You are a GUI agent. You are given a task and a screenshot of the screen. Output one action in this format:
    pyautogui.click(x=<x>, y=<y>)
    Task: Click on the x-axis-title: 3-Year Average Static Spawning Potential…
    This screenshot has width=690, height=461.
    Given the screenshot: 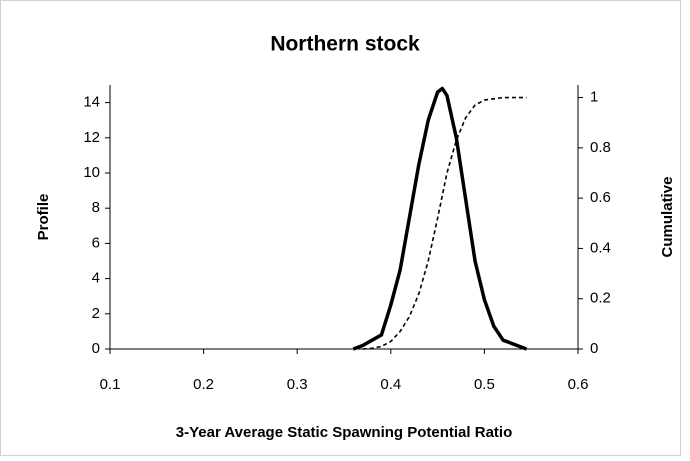 What is the action you would take?
    pyautogui.click(x=344, y=432)
    